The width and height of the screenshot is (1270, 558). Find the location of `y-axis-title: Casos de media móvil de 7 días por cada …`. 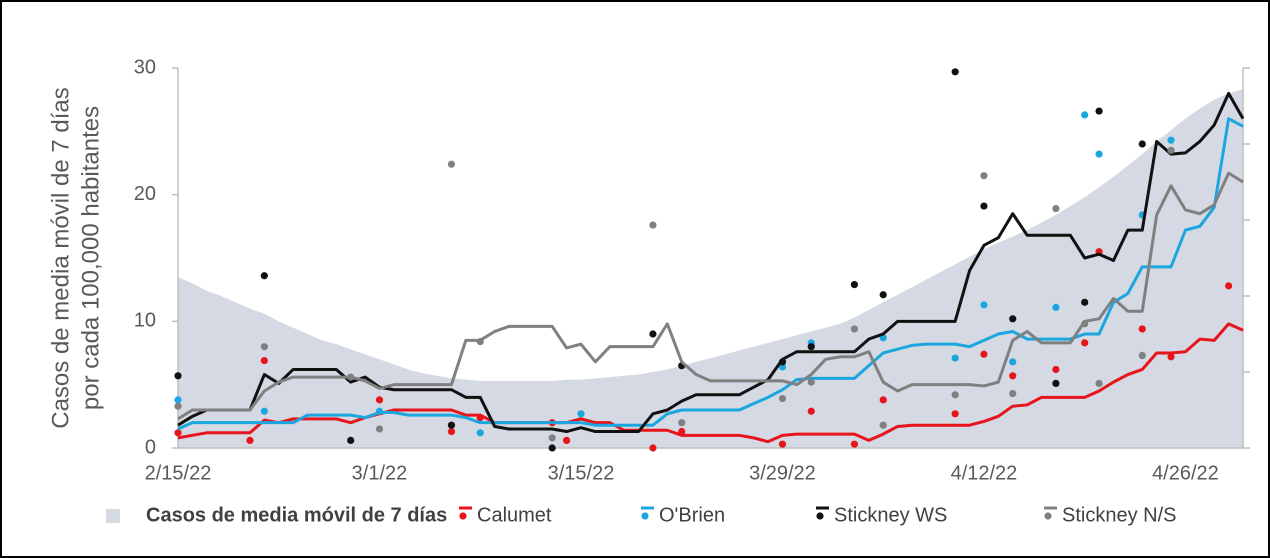

y-axis-title: Casos de media móvil de 7 días por cada … is located at coordinates (75, 258).